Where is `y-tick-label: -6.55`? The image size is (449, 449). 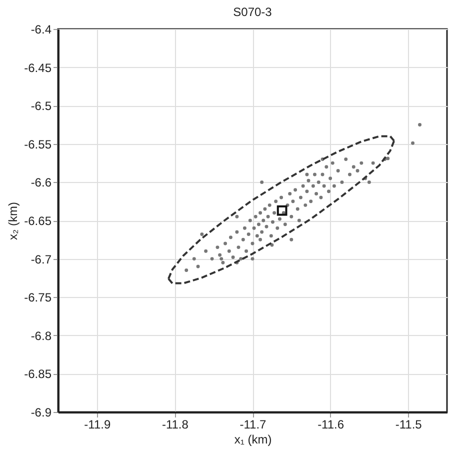
y-tick-label: -6.55 is located at coordinates (38, 144).